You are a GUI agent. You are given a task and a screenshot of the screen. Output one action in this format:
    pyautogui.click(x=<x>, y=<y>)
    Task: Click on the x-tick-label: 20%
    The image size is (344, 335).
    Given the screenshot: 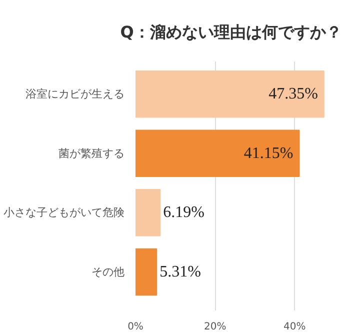 What is the action you would take?
    pyautogui.click(x=215, y=327)
    